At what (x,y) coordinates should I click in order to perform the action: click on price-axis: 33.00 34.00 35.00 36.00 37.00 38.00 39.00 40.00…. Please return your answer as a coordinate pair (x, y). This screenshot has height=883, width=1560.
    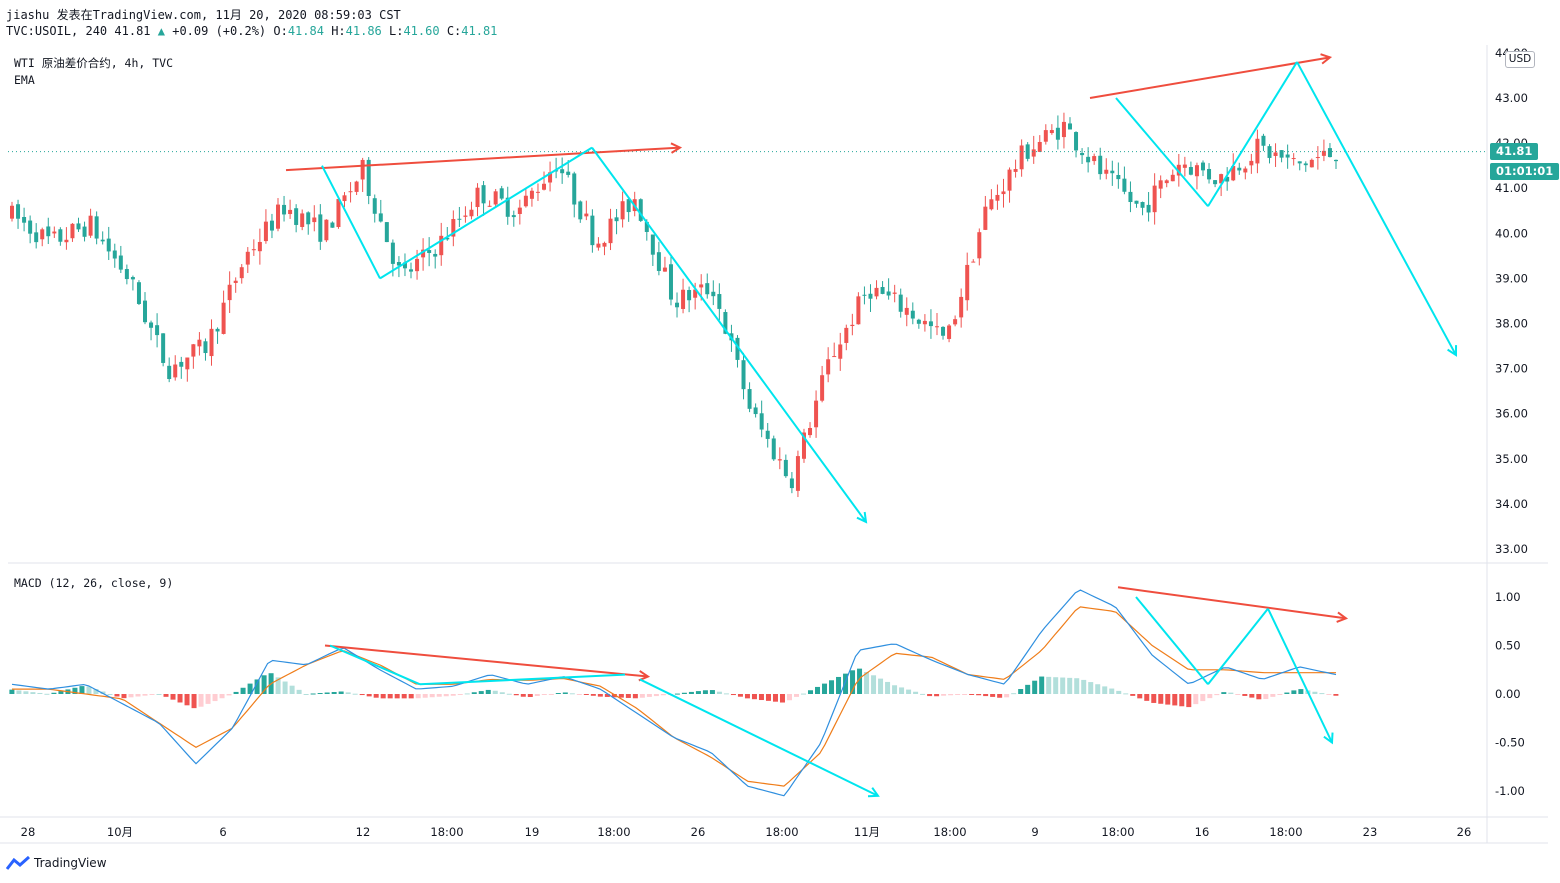
    Looking at the image, I should click on (1511, 422).